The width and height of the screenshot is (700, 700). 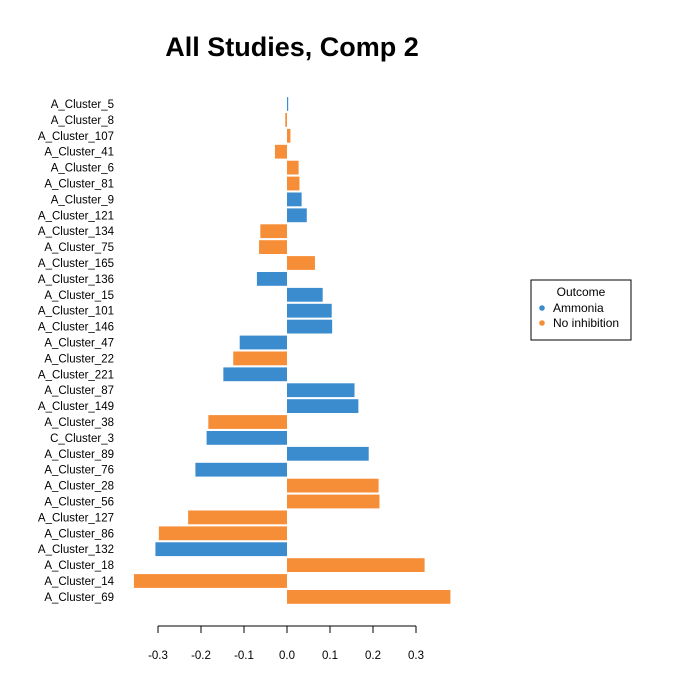 What do you see at coordinates (76, 280) in the screenshot?
I see `category-label: A_Cluster_136` at bounding box center [76, 280].